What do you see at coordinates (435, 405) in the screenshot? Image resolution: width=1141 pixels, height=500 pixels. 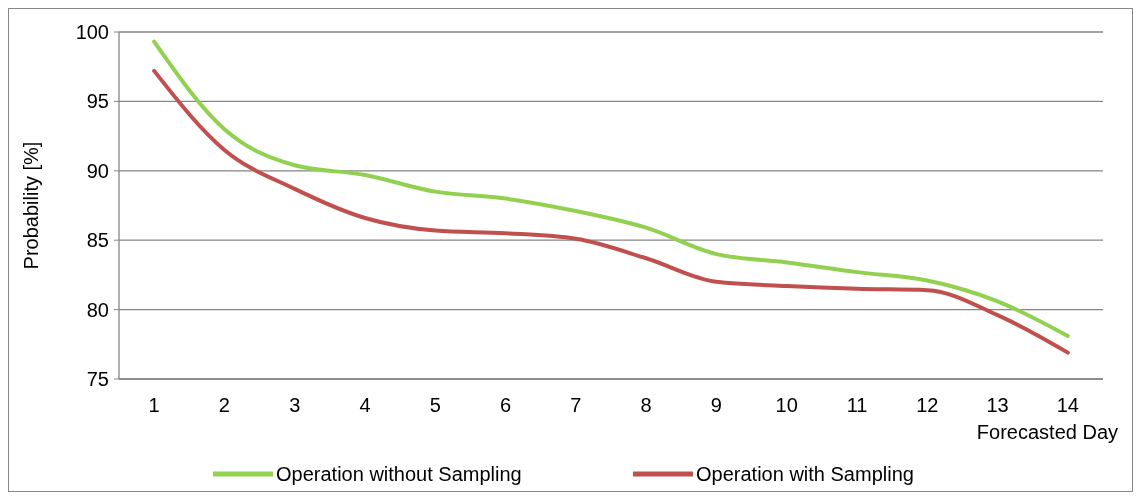 I see `x-tick-label: 5` at bounding box center [435, 405].